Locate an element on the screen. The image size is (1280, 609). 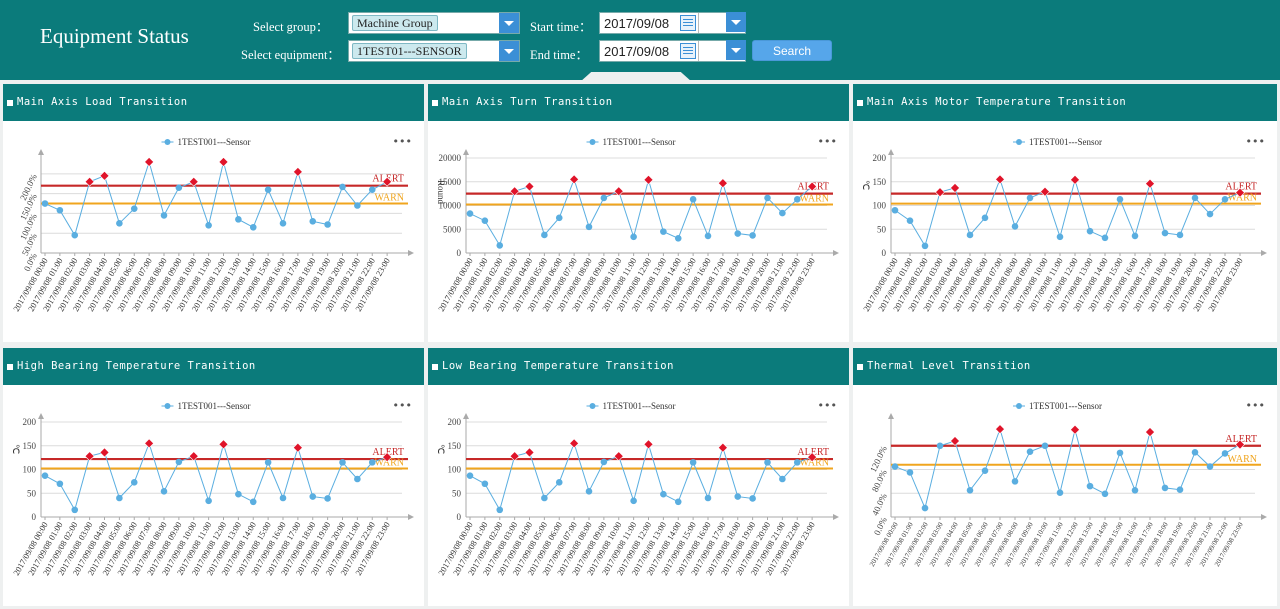
search-button: Search is located at coordinates (792, 50).